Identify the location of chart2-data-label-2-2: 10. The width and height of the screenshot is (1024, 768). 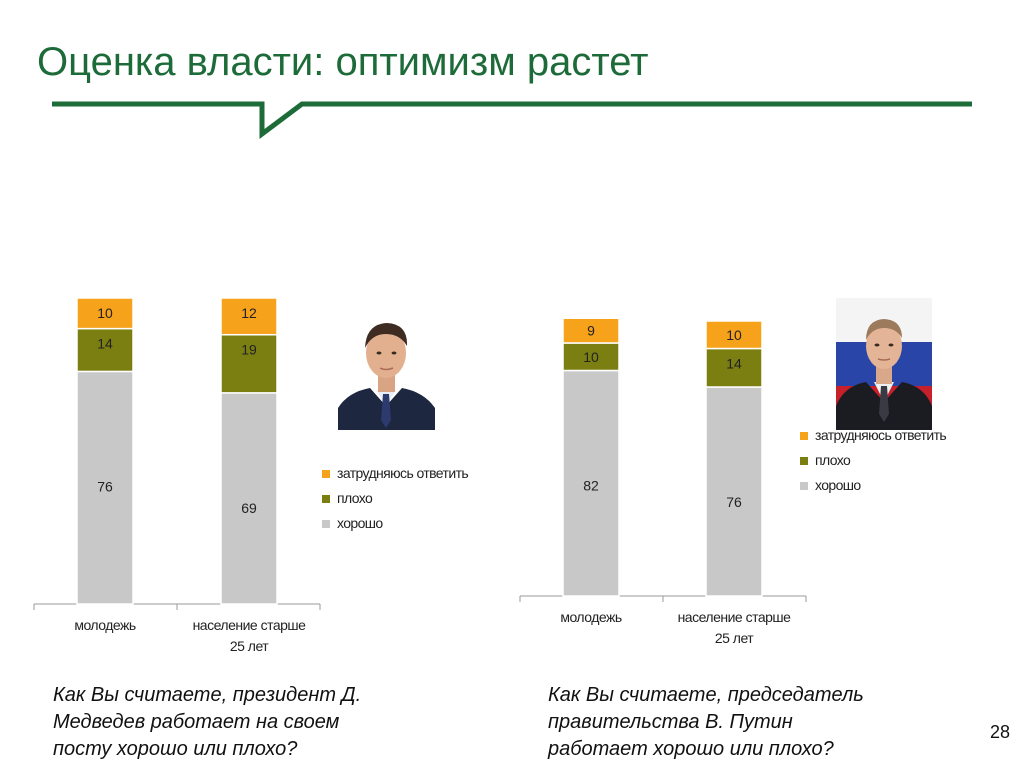
(734, 335).